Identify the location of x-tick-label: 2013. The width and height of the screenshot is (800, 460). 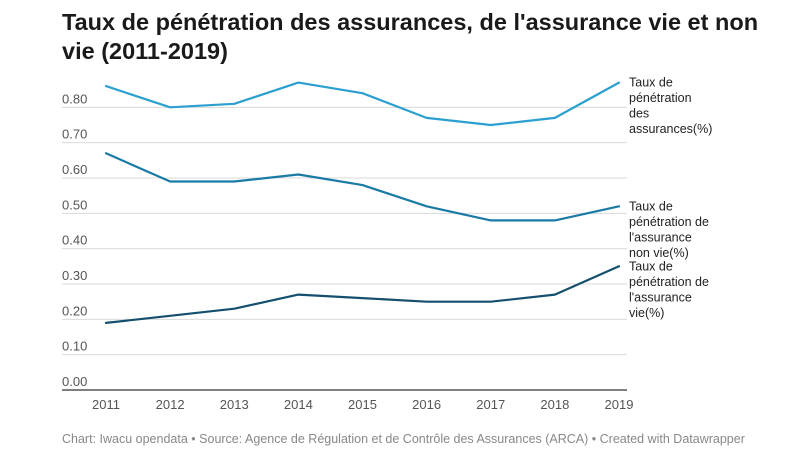
(234, 404).